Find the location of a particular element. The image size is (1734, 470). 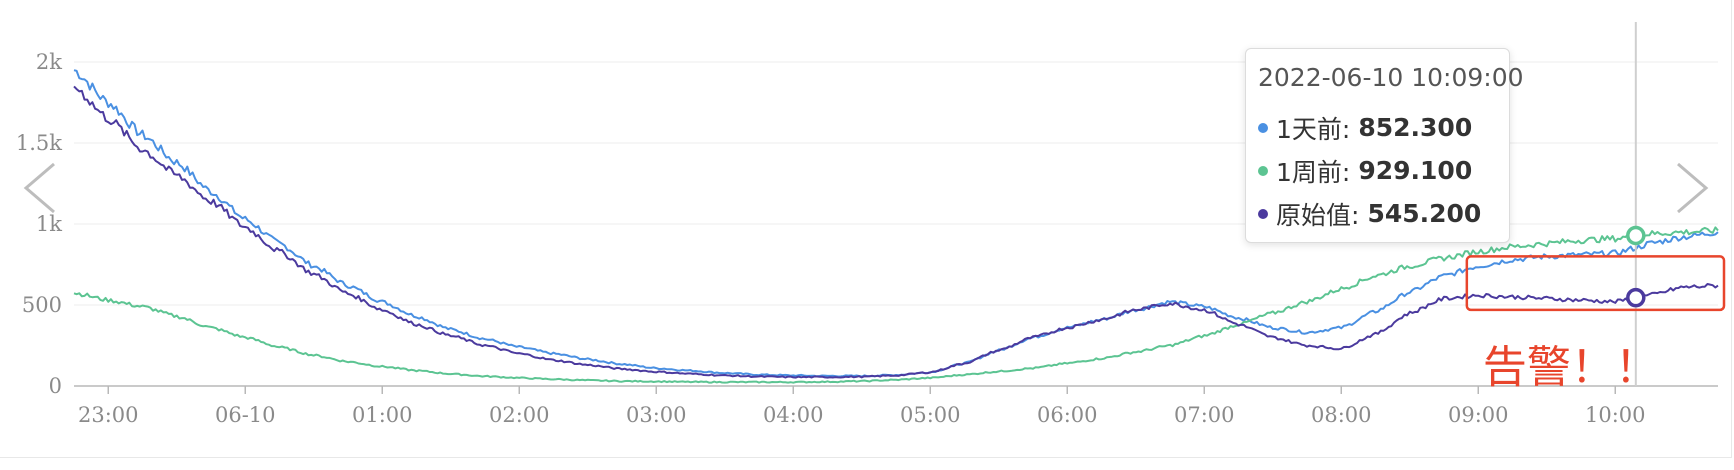

tooltip-value: 929.100 is located at coordinates (1415, 170).